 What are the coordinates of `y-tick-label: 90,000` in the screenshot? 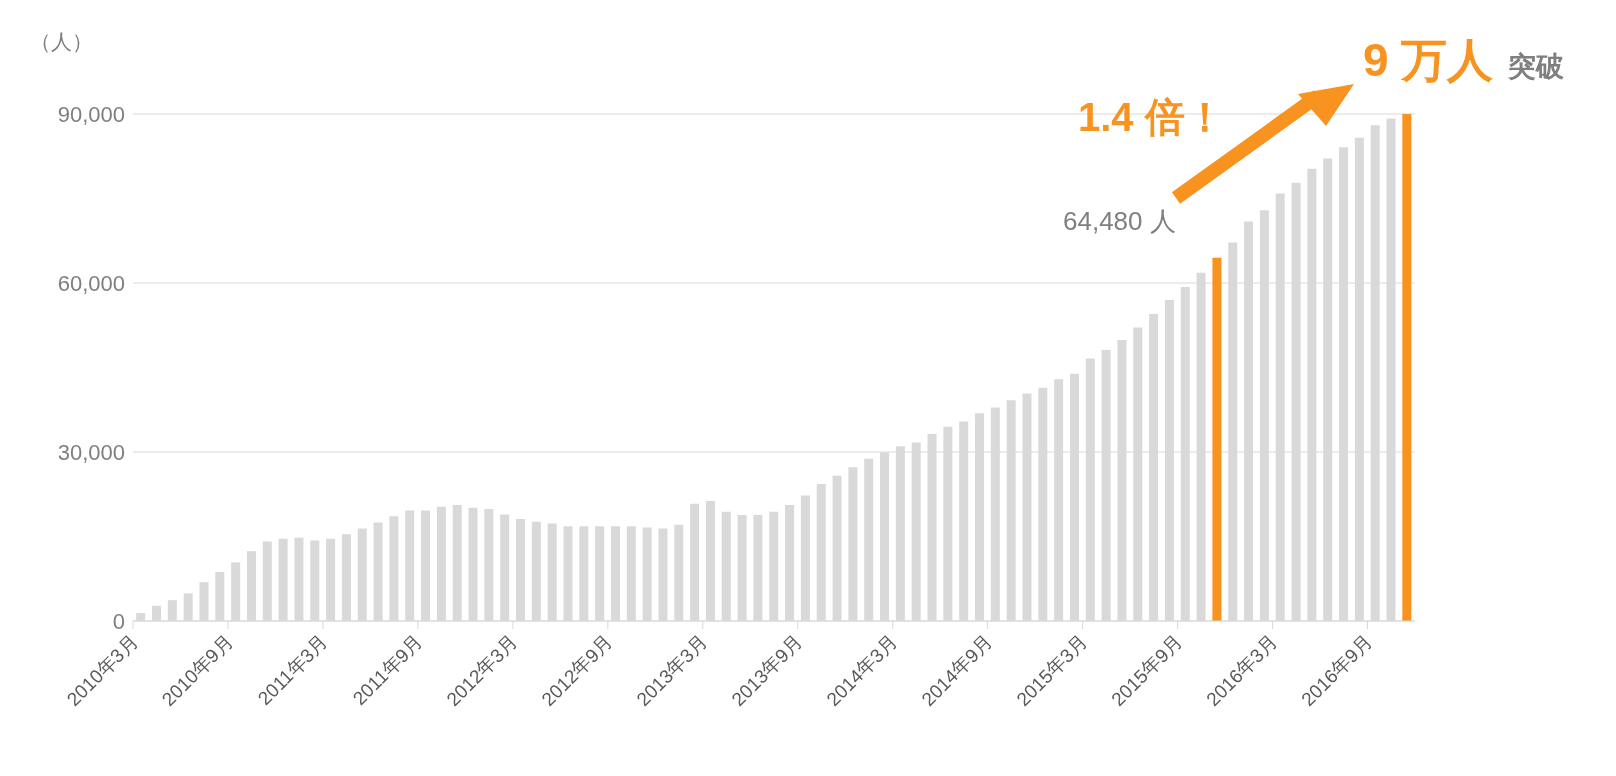 It's located at (91, 114).